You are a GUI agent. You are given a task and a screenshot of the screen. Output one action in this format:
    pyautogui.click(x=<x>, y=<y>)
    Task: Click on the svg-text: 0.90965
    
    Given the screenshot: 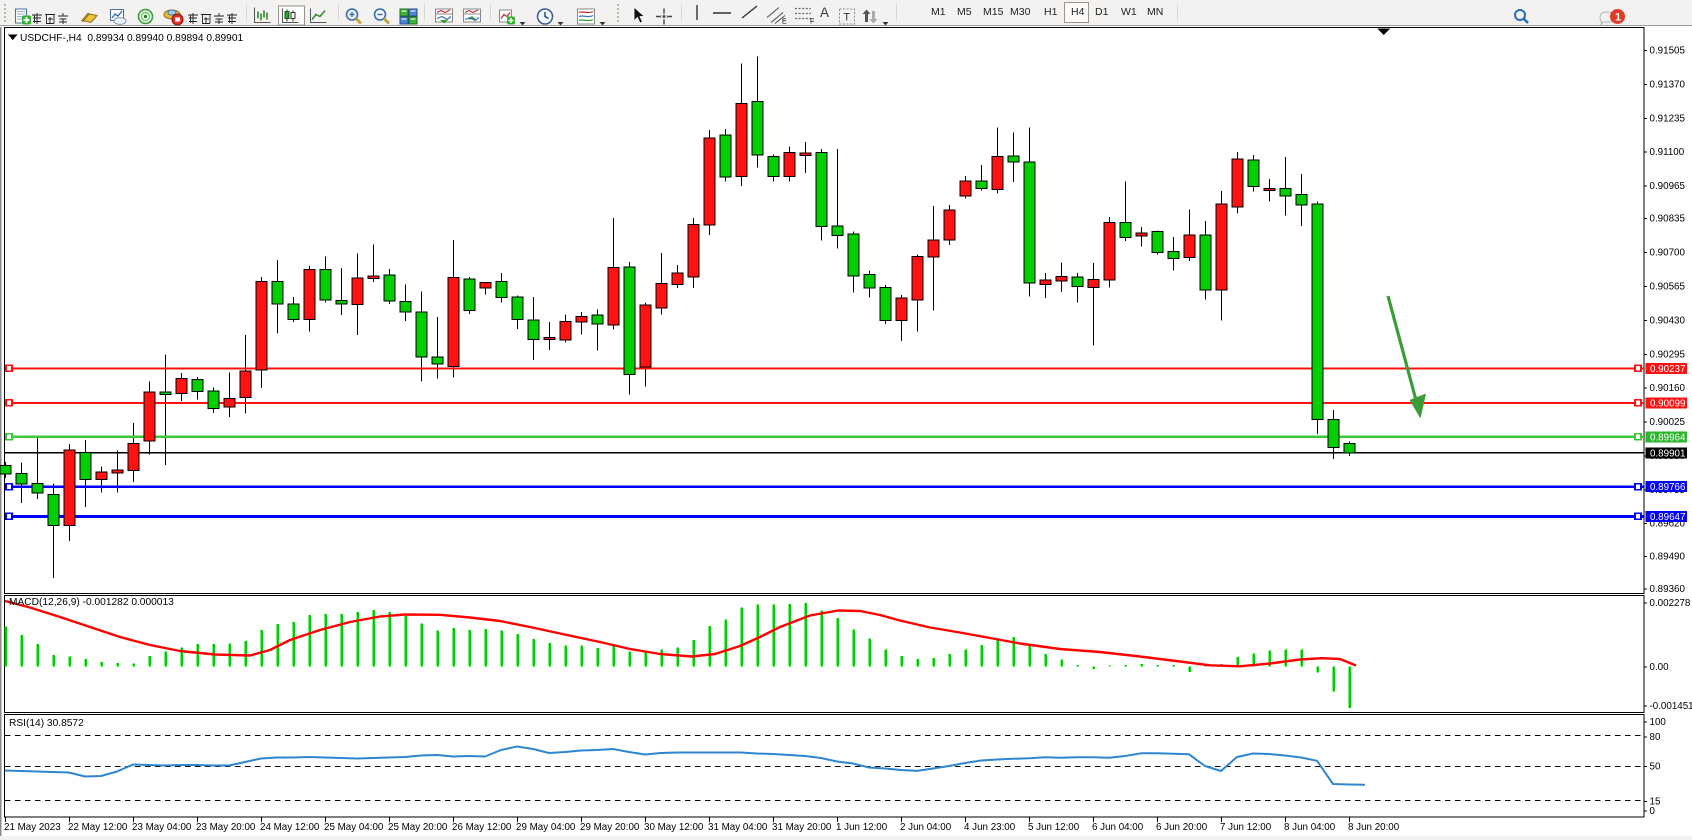 What is the action you would take?
    pyautogui.click(x=1668, y=186)
    